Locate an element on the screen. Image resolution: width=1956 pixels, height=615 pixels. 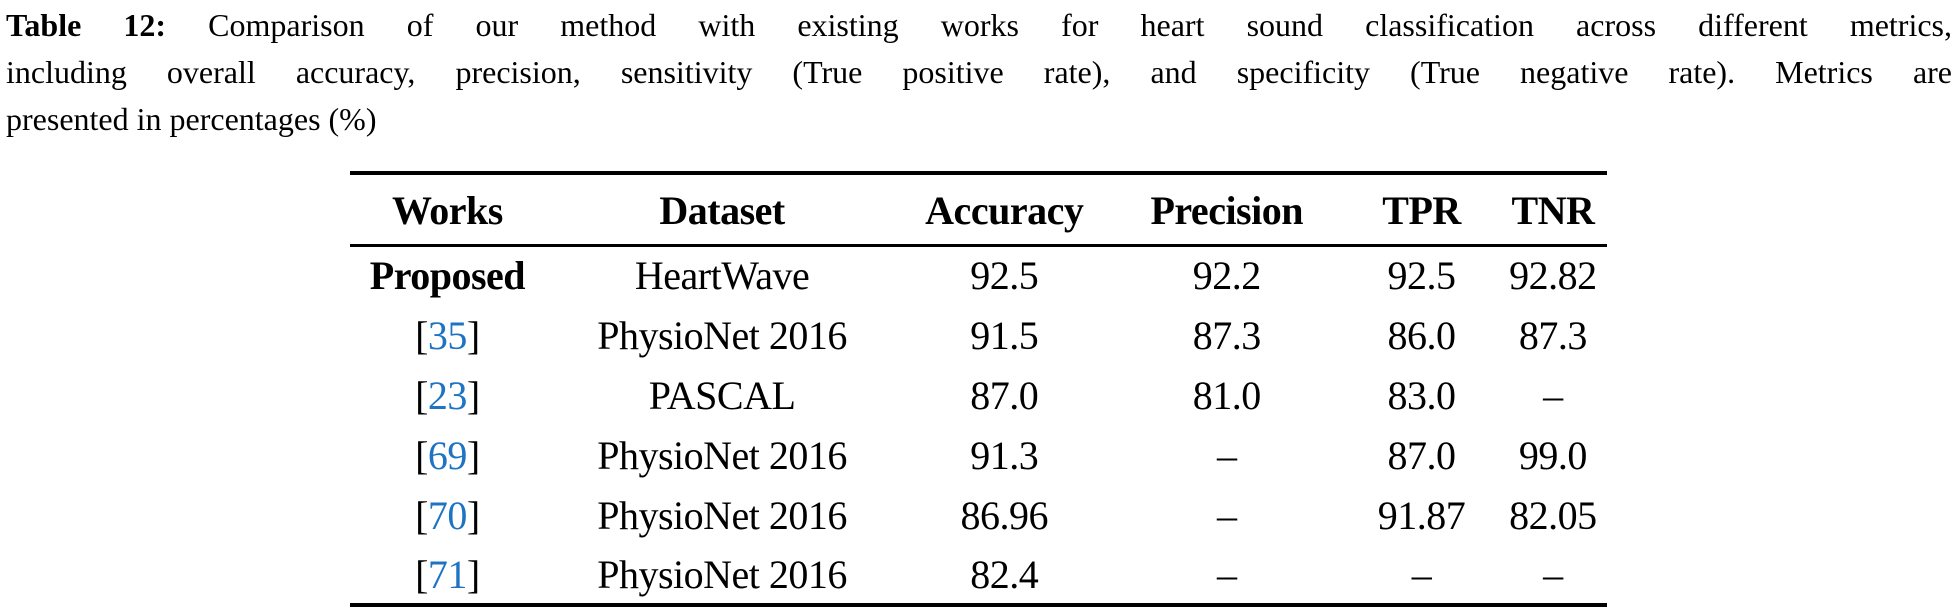
cell-tpr: 87.0 is located at coordinates (1421, 455).